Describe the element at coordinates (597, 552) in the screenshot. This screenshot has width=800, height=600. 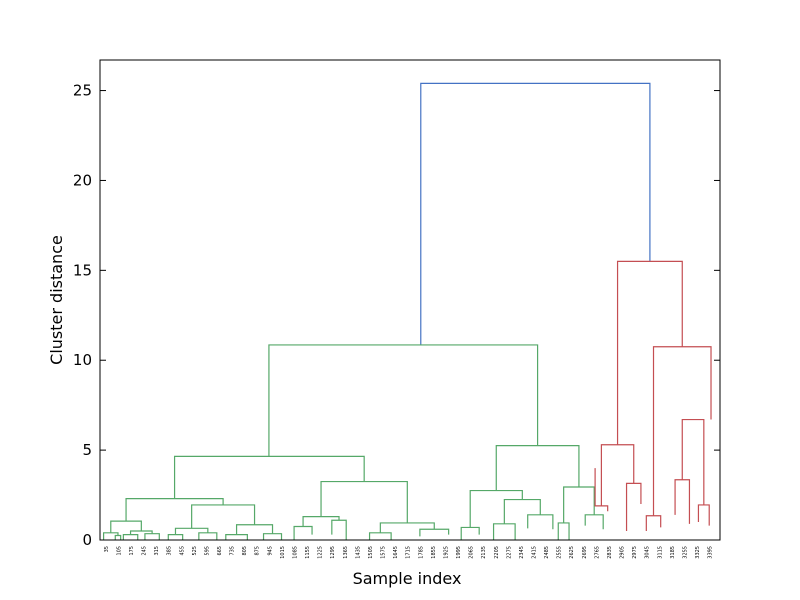
I see `x-tick-label: 2765` at that location.